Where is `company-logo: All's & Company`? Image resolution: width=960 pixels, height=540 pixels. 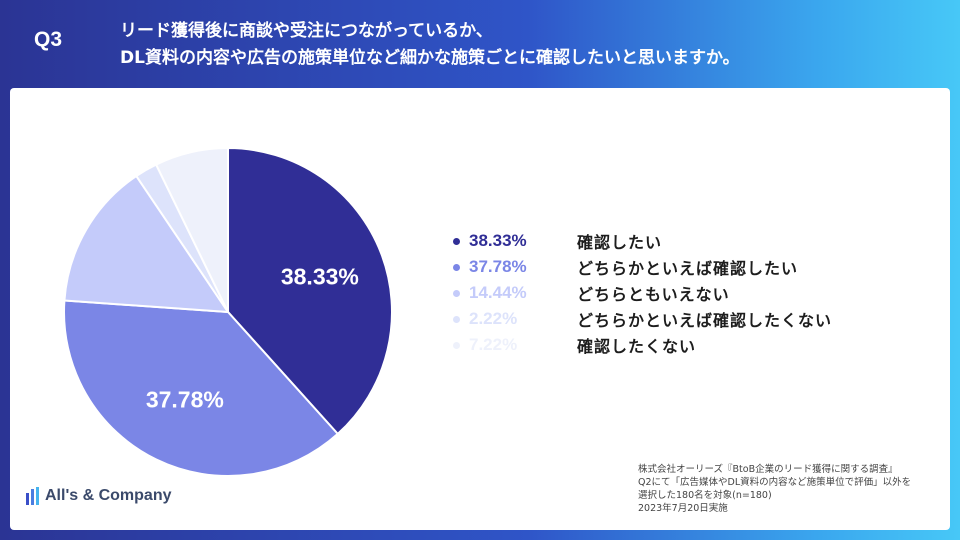
company-logo: All's & Company is located at coordinates (99, 496).